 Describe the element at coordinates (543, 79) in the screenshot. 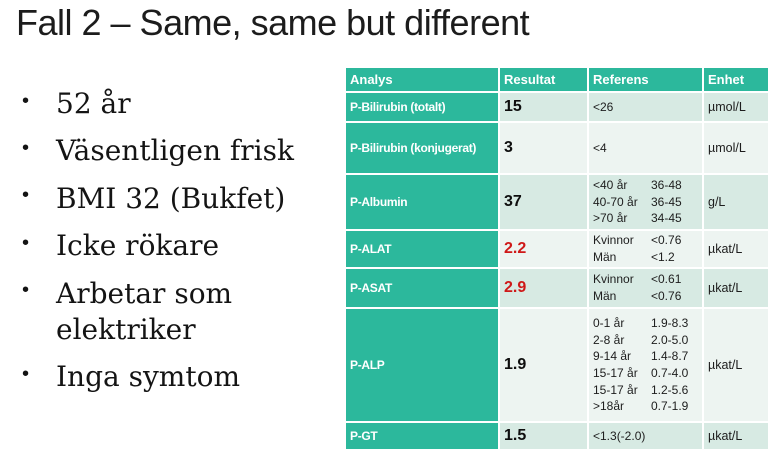

I see `column-header-resultat: Resultat` at that location.